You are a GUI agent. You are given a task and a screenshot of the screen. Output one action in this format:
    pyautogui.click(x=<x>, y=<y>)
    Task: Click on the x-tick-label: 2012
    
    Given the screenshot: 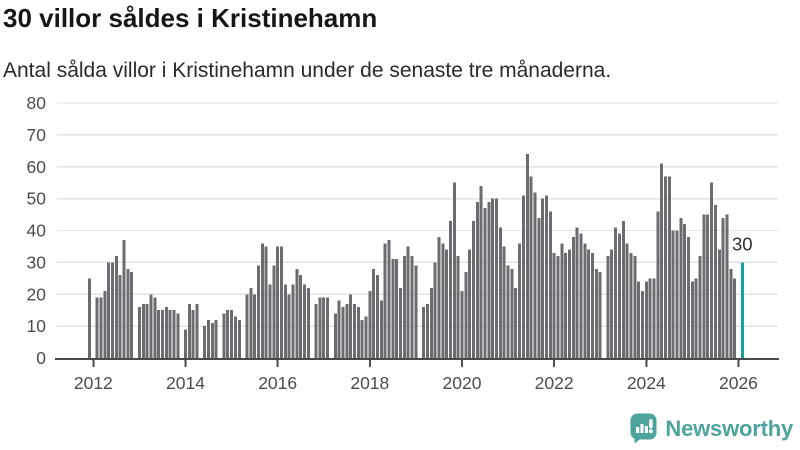 What is the action you would take?
    pyautogui.click(x=93, y=383)
    